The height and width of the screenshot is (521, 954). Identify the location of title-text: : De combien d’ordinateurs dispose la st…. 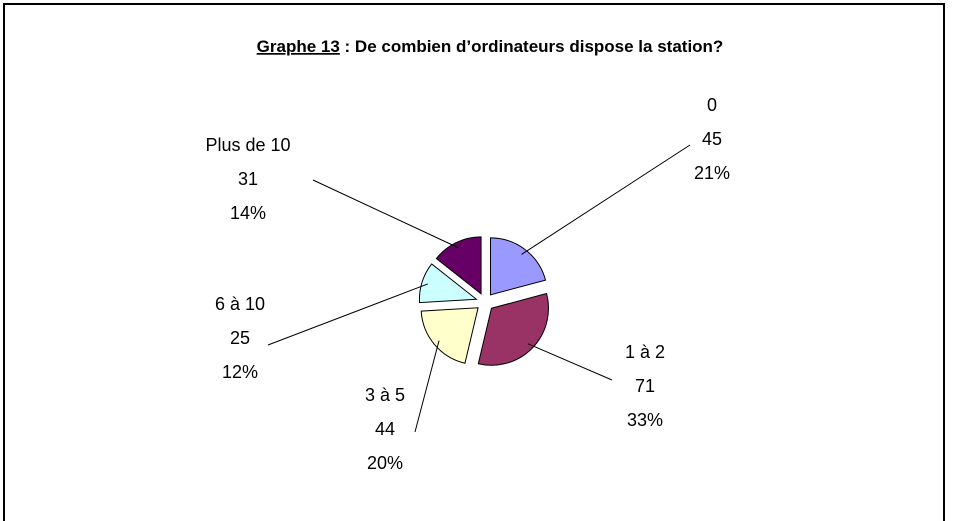
(532, 46).